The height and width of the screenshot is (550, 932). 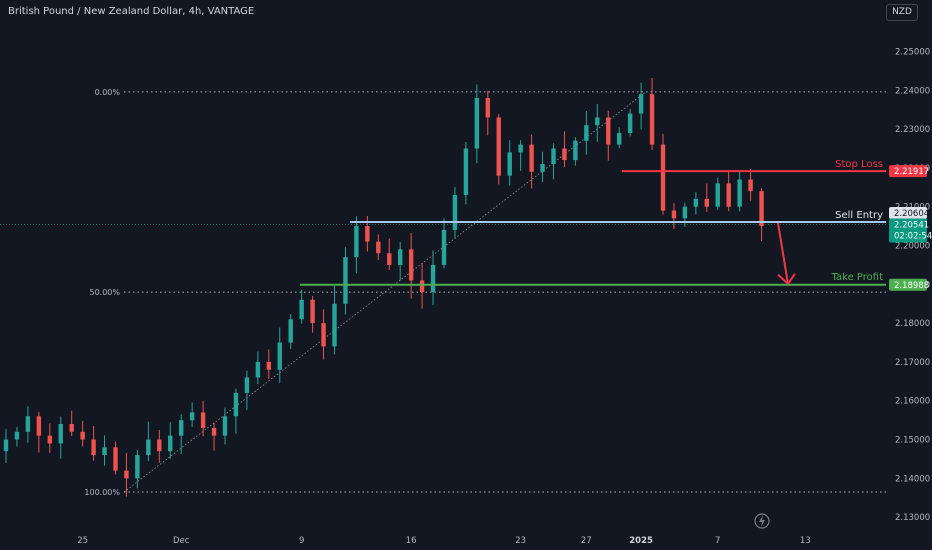 I want to click on lightning-icon-ring, so click(x=762, y=521).